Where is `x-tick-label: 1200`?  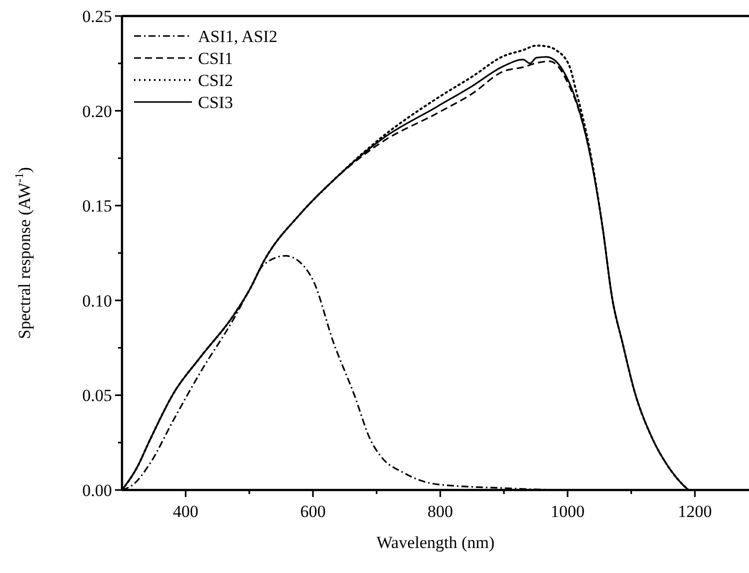 x-tick-label: 1200 is located at coordinates (695, 511).